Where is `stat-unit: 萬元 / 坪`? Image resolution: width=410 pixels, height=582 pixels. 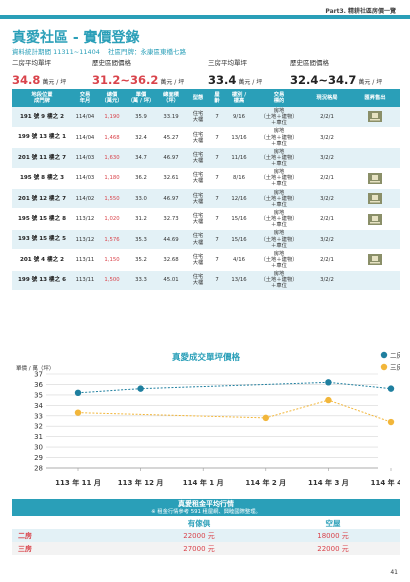 stat-unit: 萬元 / 坪 is located at coordinates (172, 82).